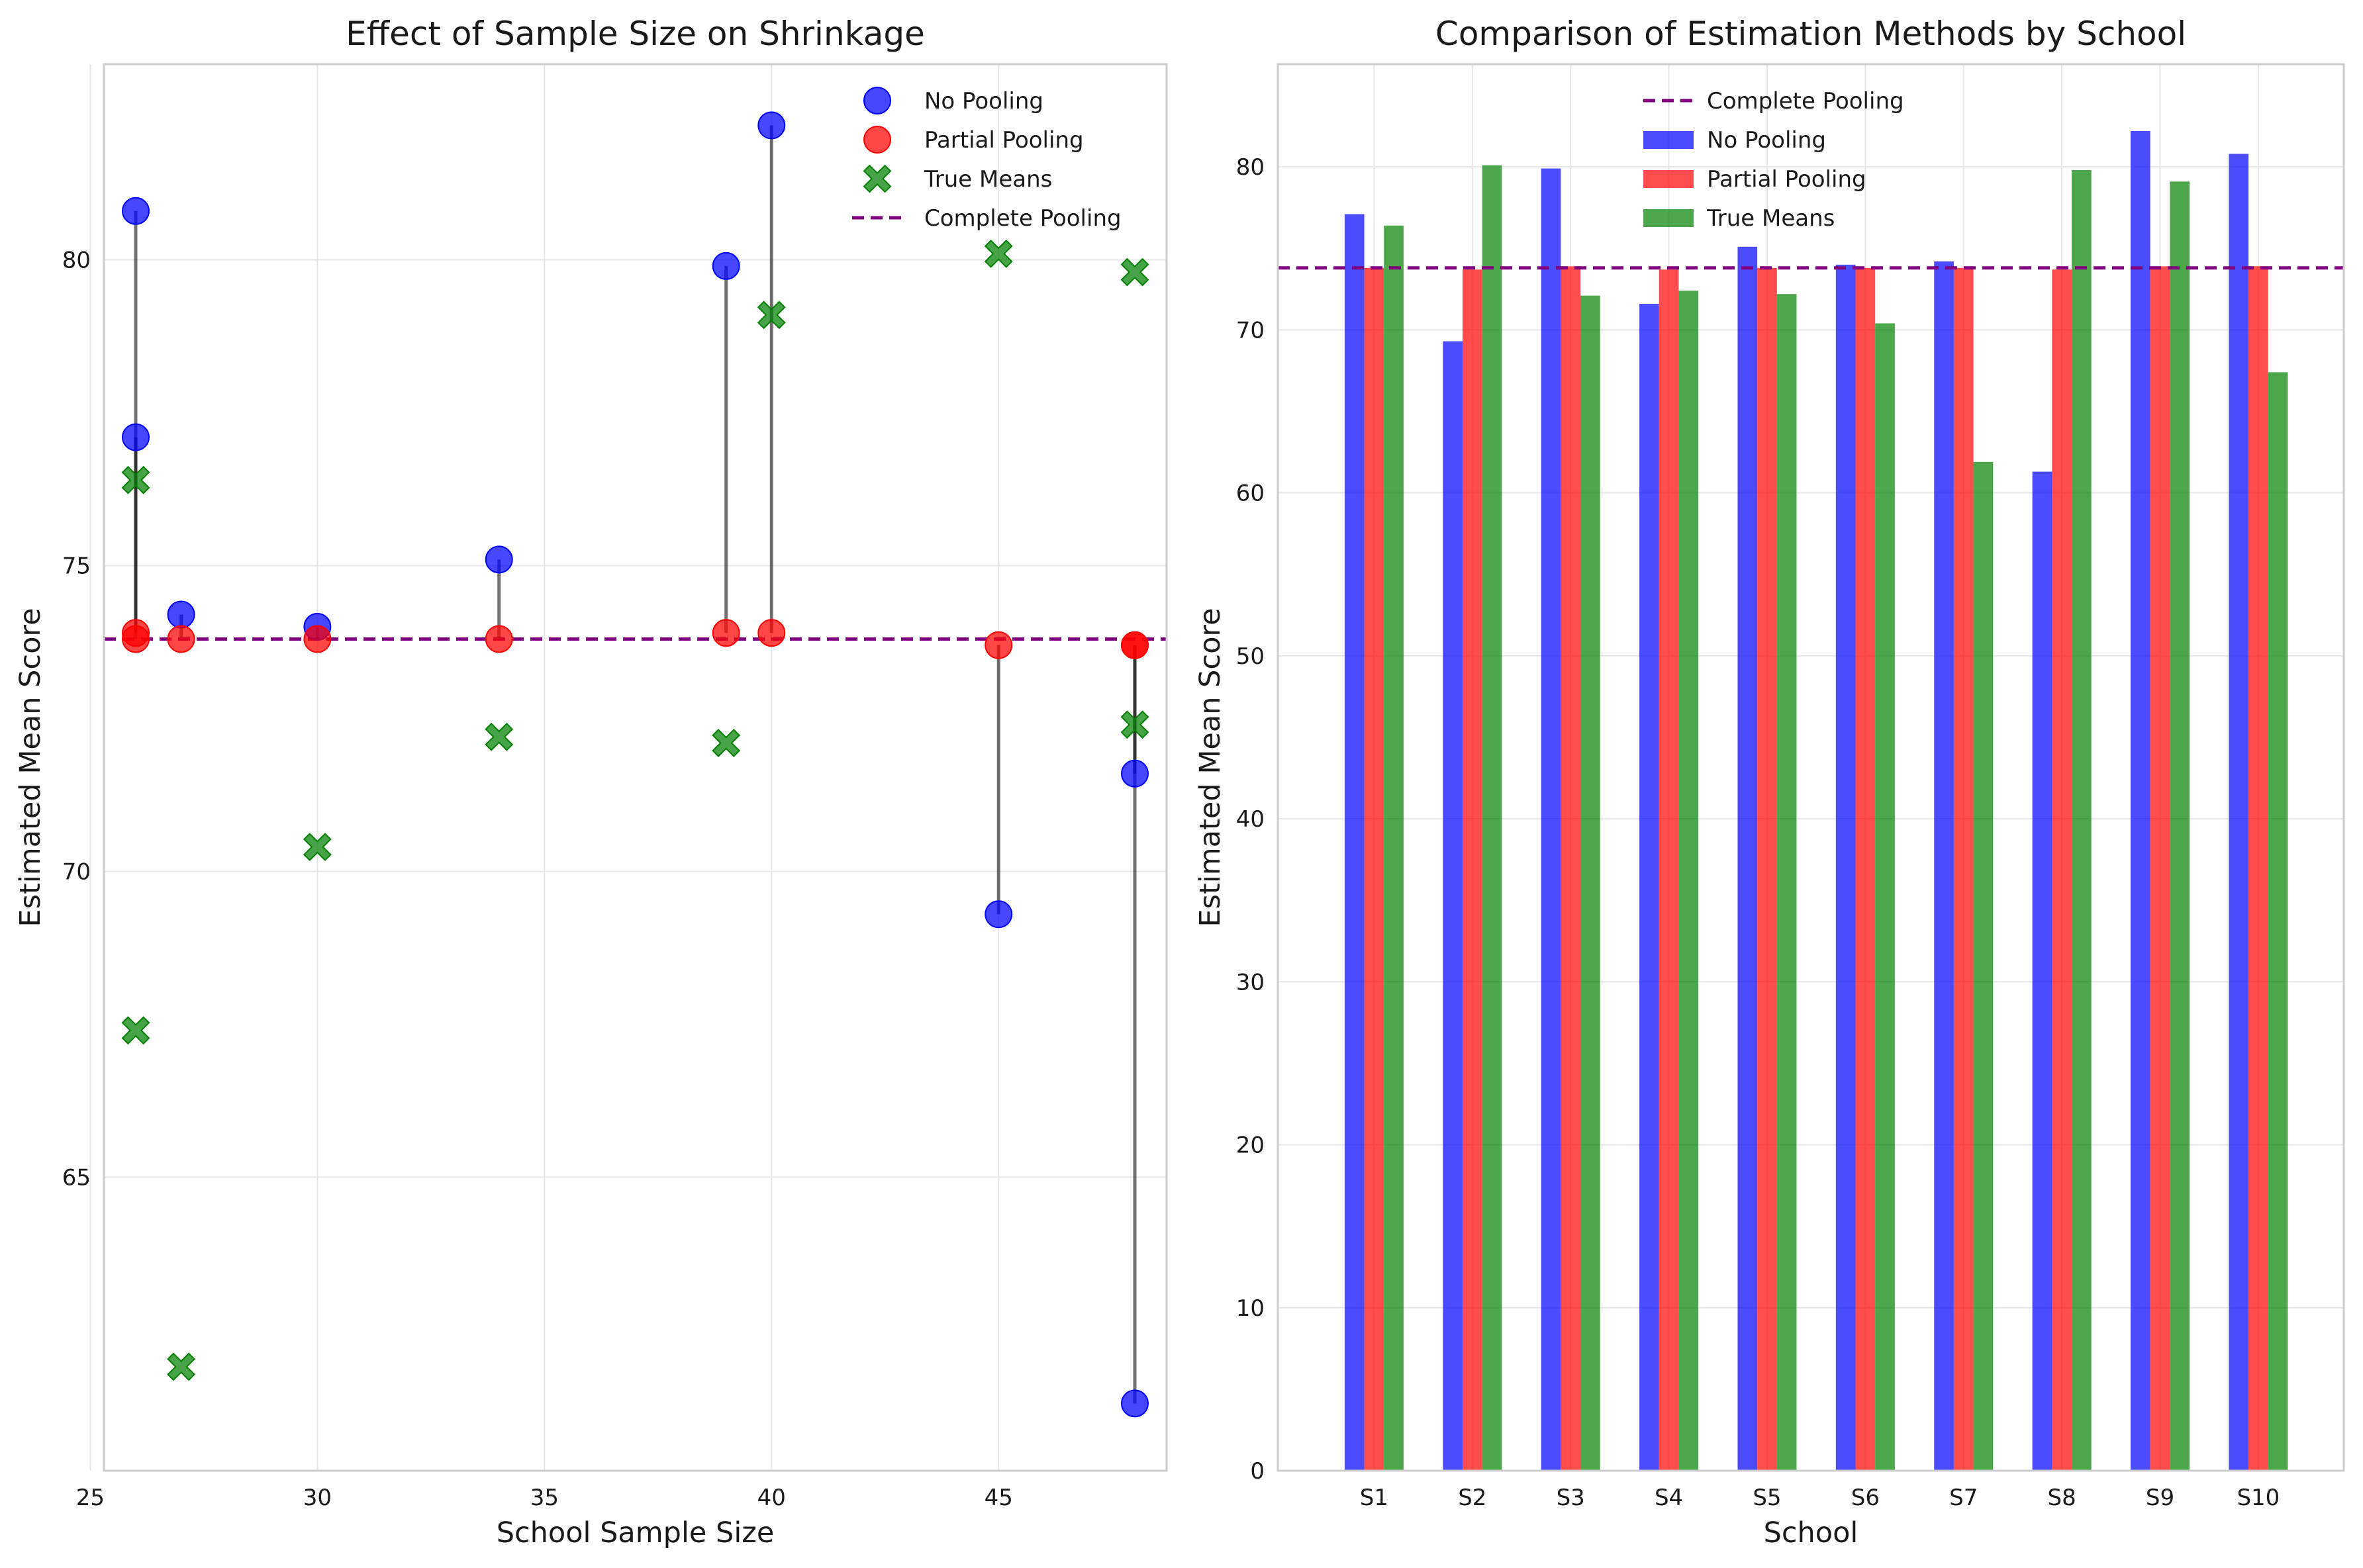 The image size is (2363, 1568). Describe the element at coordinates (317, 1498) in the screenshot. I see `x-tick-label: 30` at that location.